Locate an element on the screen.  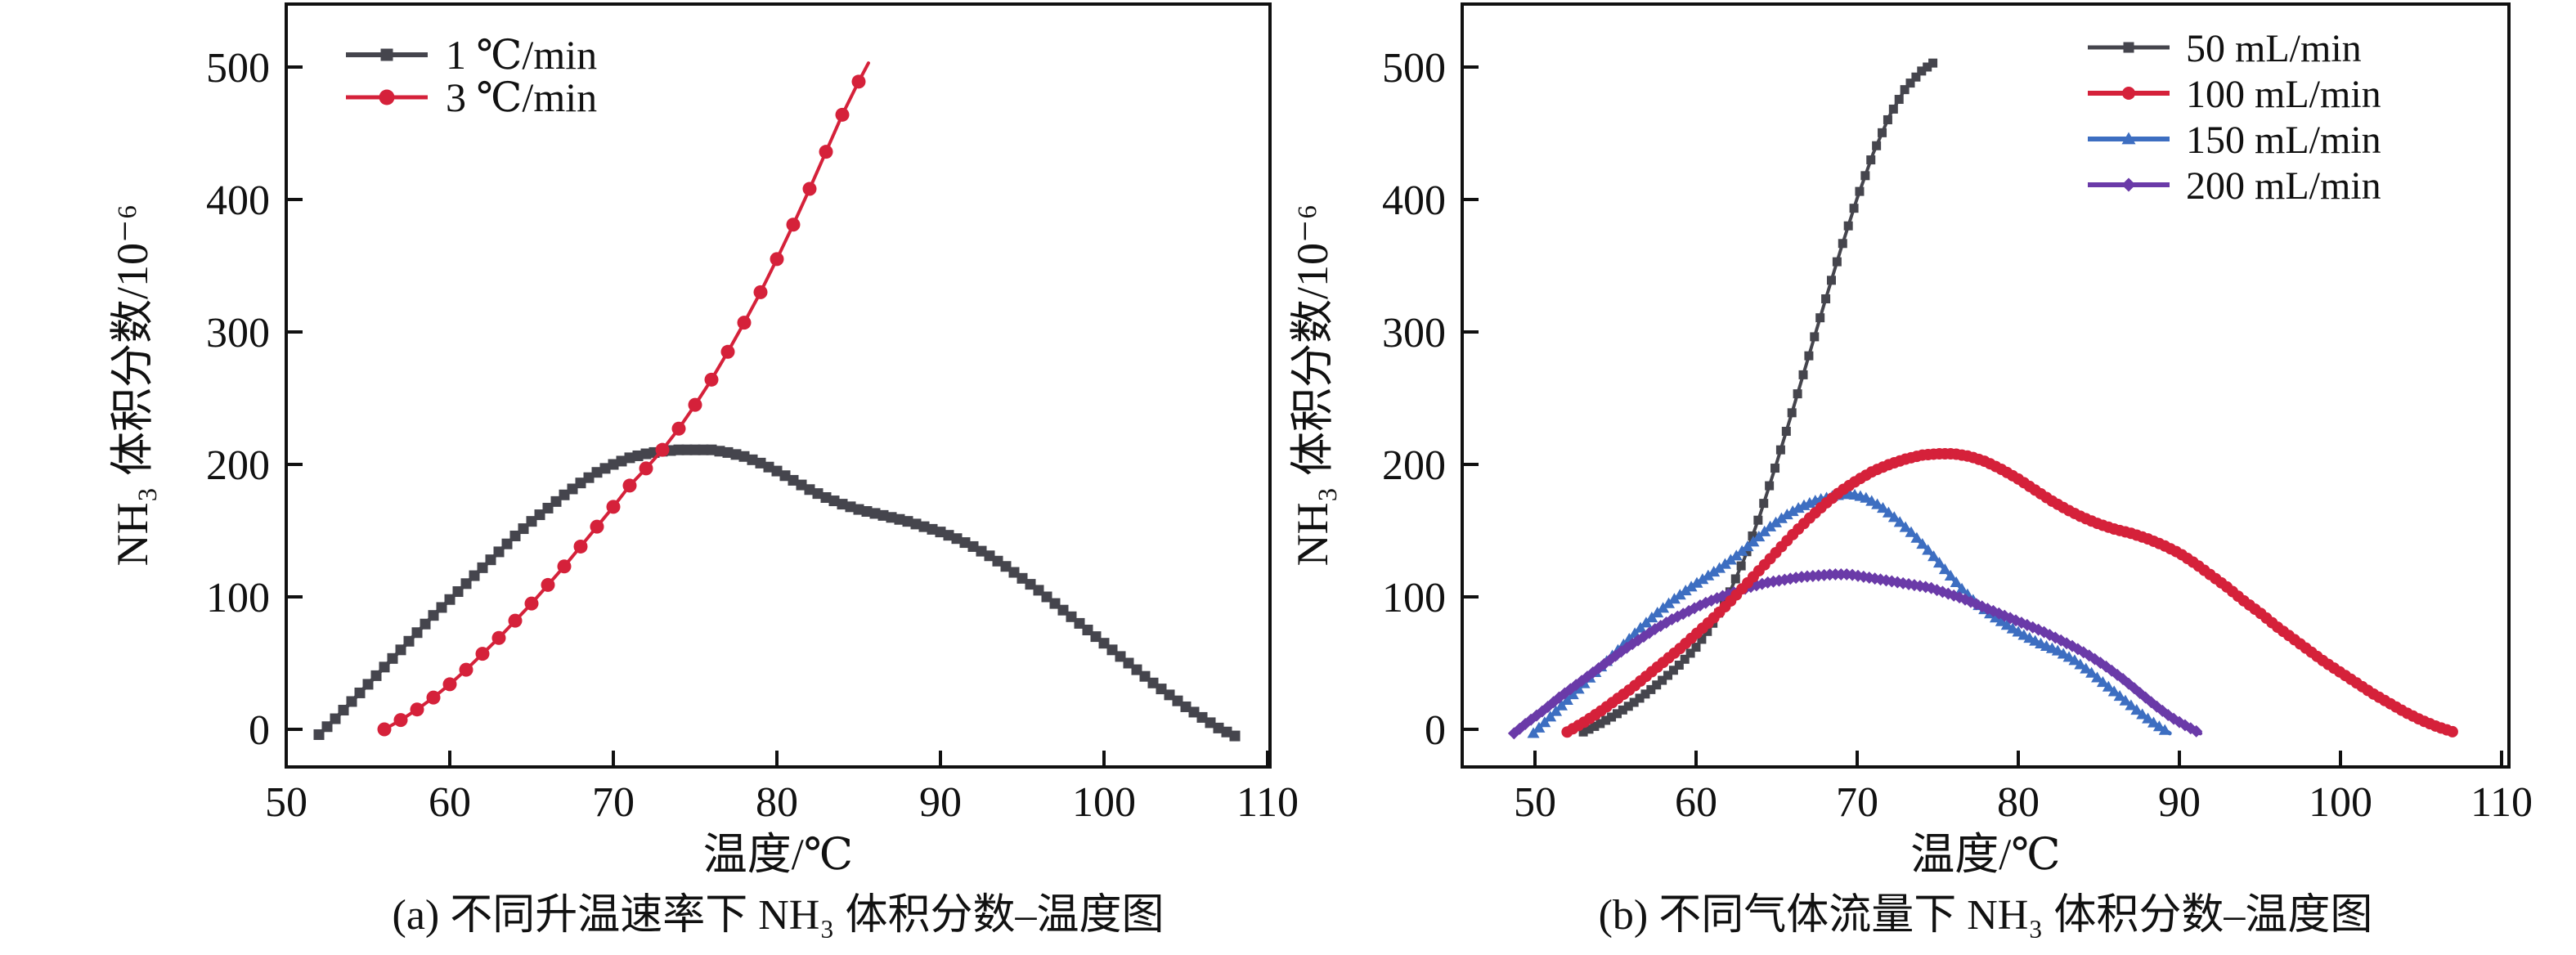
legend-item: 1 ℃/min is located at coordinates (471, 55).